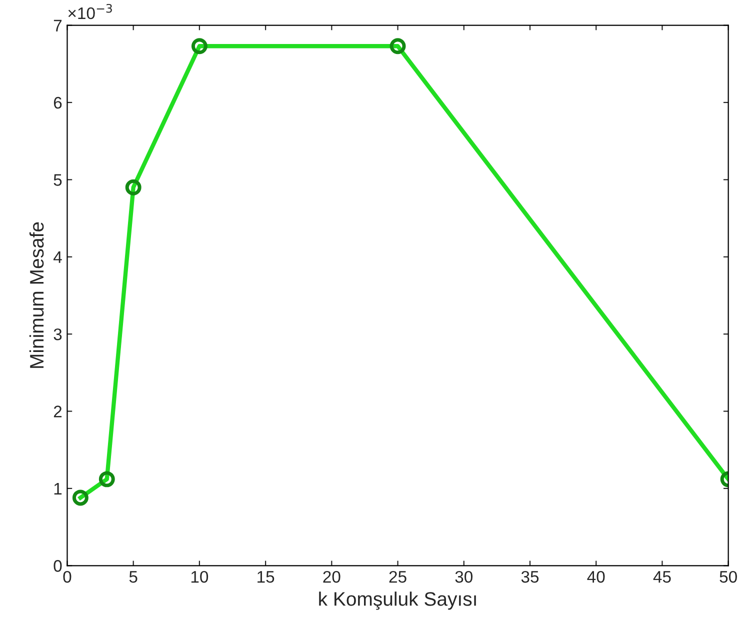 This screenshot has height=632, width=747. What do you see at coordinates (58, 334) in the screenshot?
I see `y-tick-label: 3` at bounding box center [58, 334].